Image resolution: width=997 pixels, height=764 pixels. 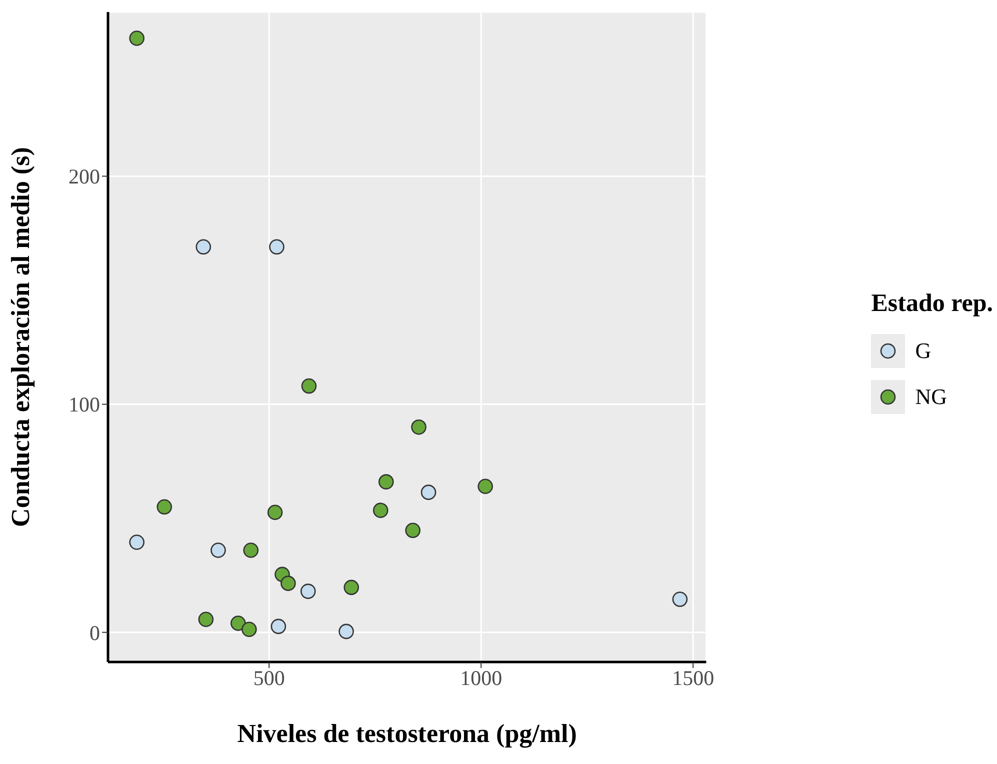 I want to click on legend-label: G, so click(x=923, y=351).